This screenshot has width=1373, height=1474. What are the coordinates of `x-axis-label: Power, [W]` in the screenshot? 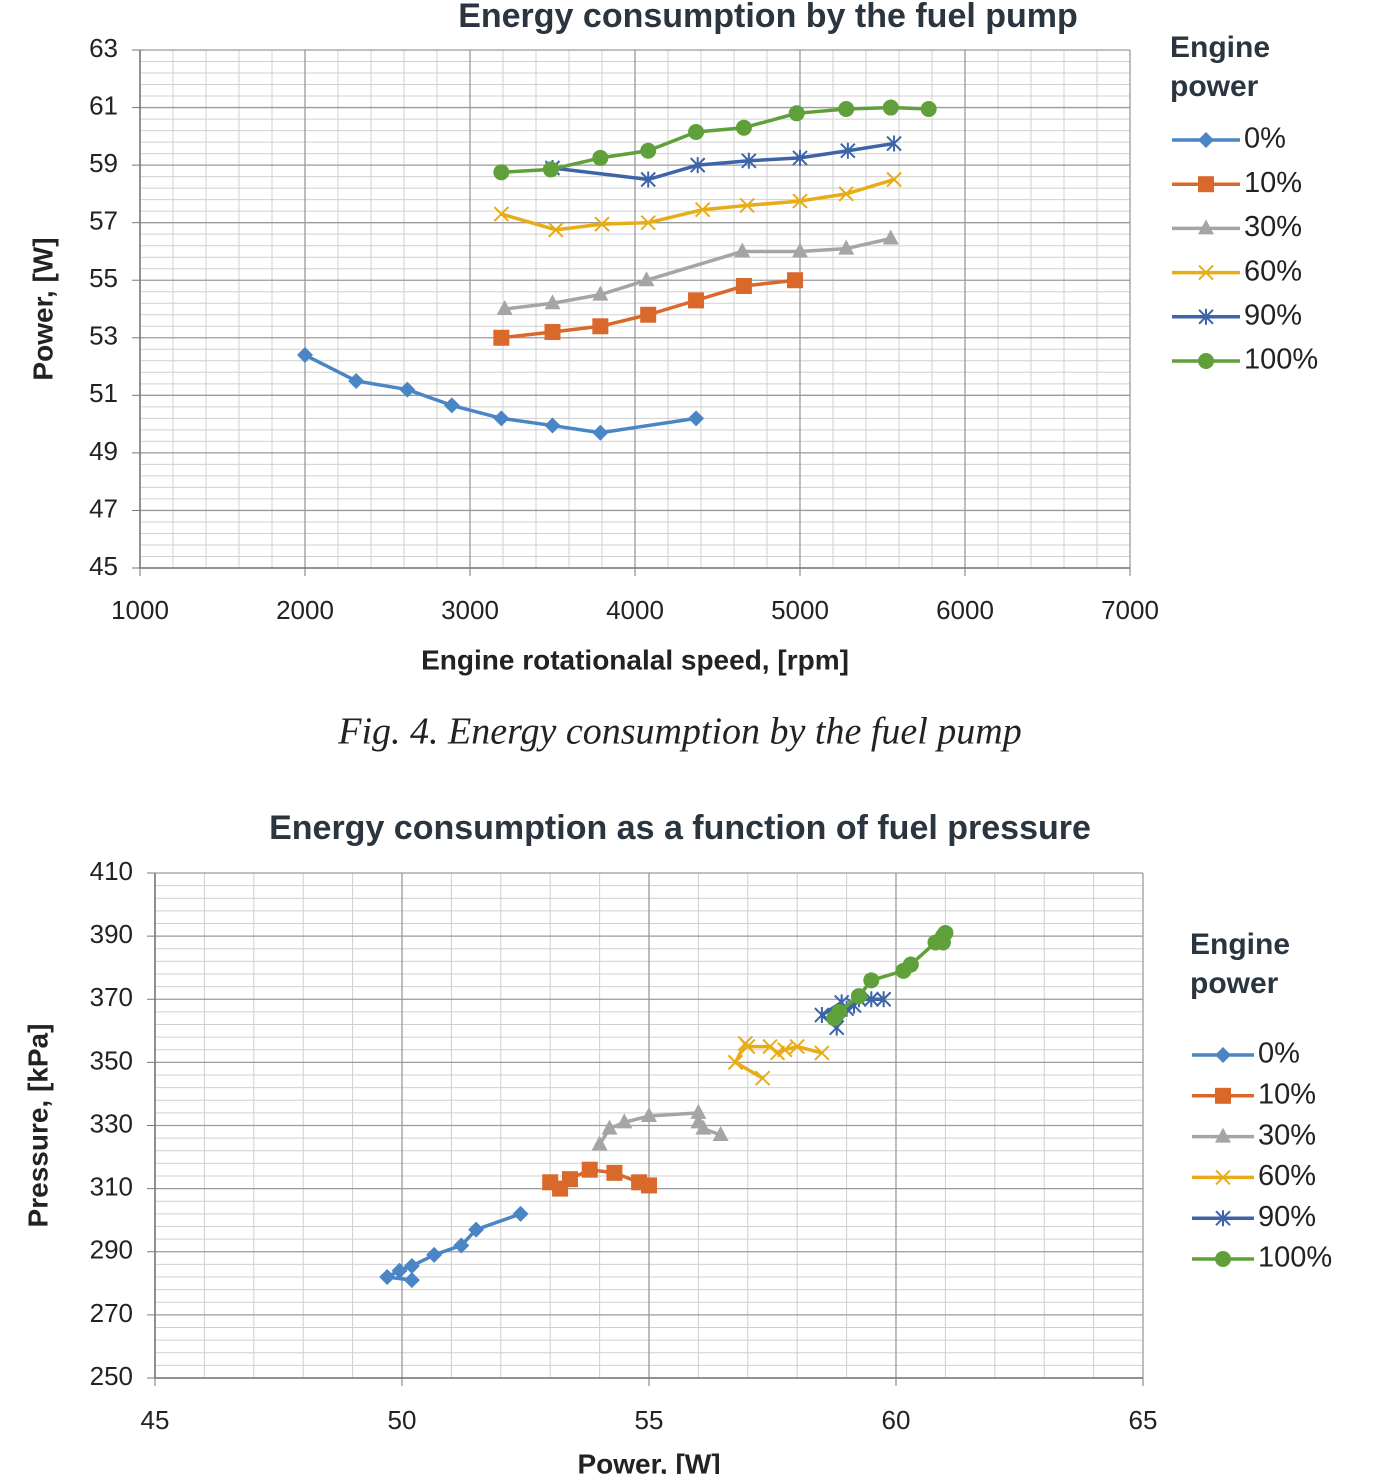 It's located at (648, 1461).